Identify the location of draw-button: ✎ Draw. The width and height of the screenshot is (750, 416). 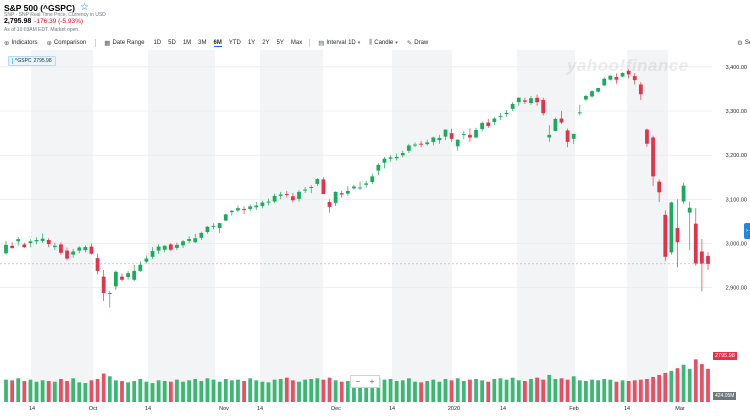
(417, 43).